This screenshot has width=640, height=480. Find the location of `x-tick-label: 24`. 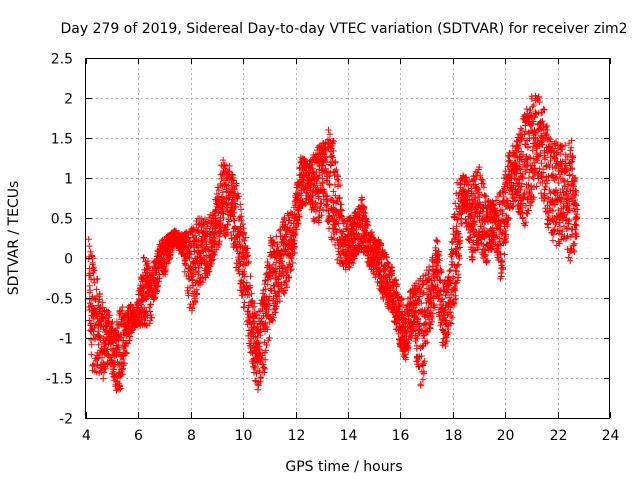

x-tick-label: 24 is located at coordinates (611, 436).